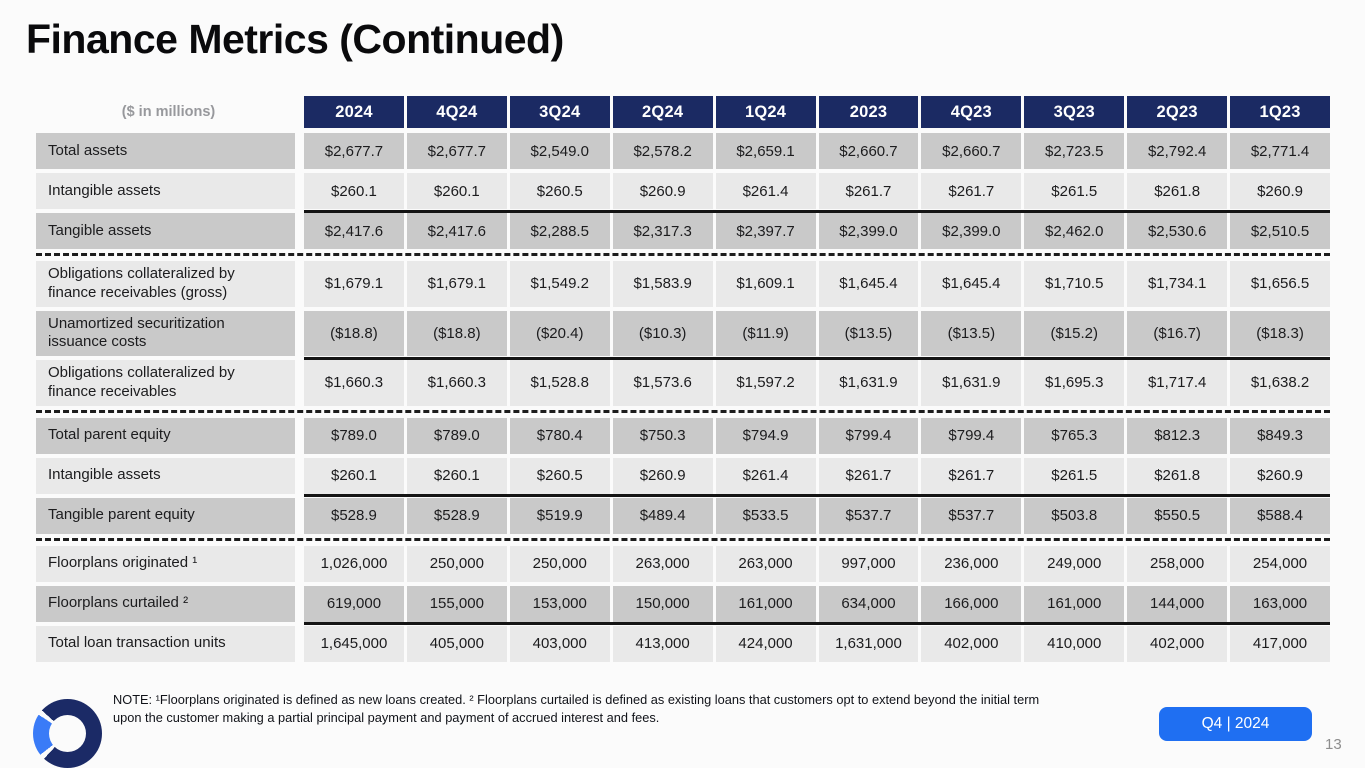 Image resolution: width=1365 pixels, height=768 pixels. What do you see at coordinates (662, 603) in the screenshot?
I see `cell-value: 150,000` at bounding box center [662, 603].